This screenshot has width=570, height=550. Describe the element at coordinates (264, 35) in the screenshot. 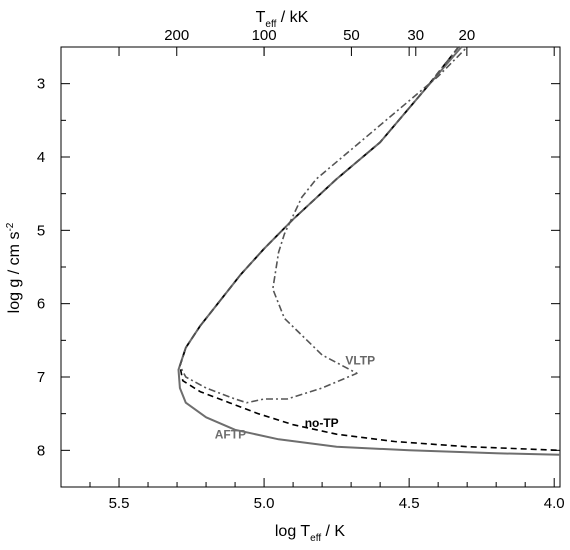

I see `top-tick-label: 100` at that location.